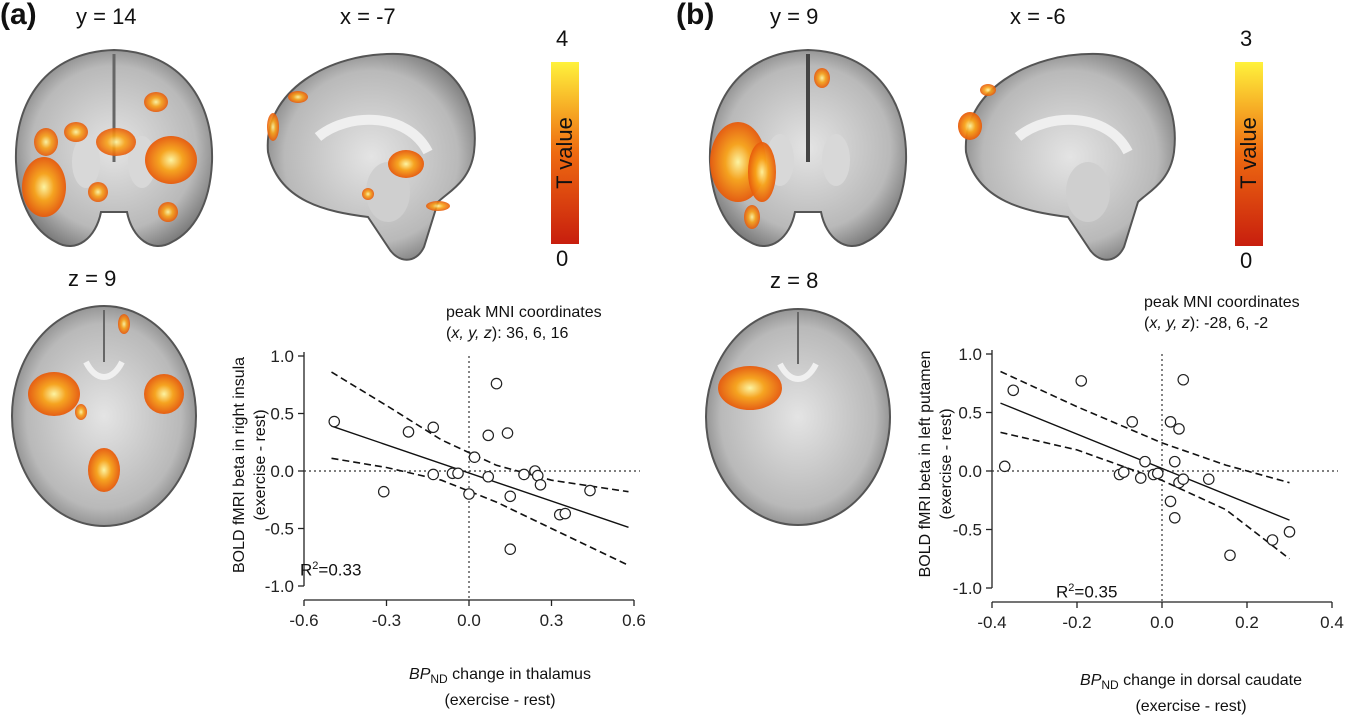 The width and height of the screenshot is (1354, 726). I want to click on panel-b-x-tick-label: 0.0, so click(1162, 622).